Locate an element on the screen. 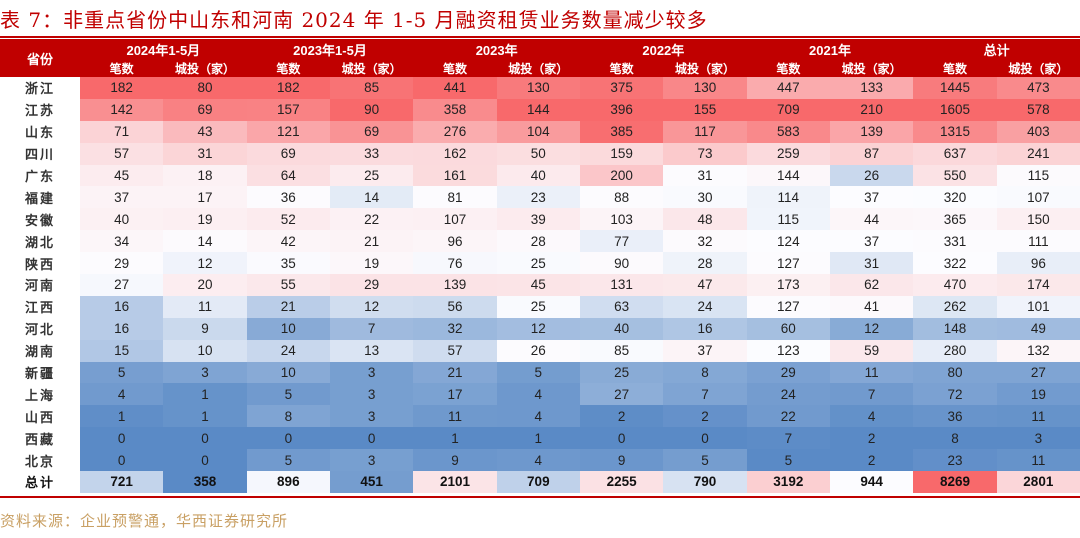 This screenshot has width=1080, height=538. table-row: 山东 71 43 121 69 276 104 385 117 583 139 1315 403 is located at coordinates (540, 131).